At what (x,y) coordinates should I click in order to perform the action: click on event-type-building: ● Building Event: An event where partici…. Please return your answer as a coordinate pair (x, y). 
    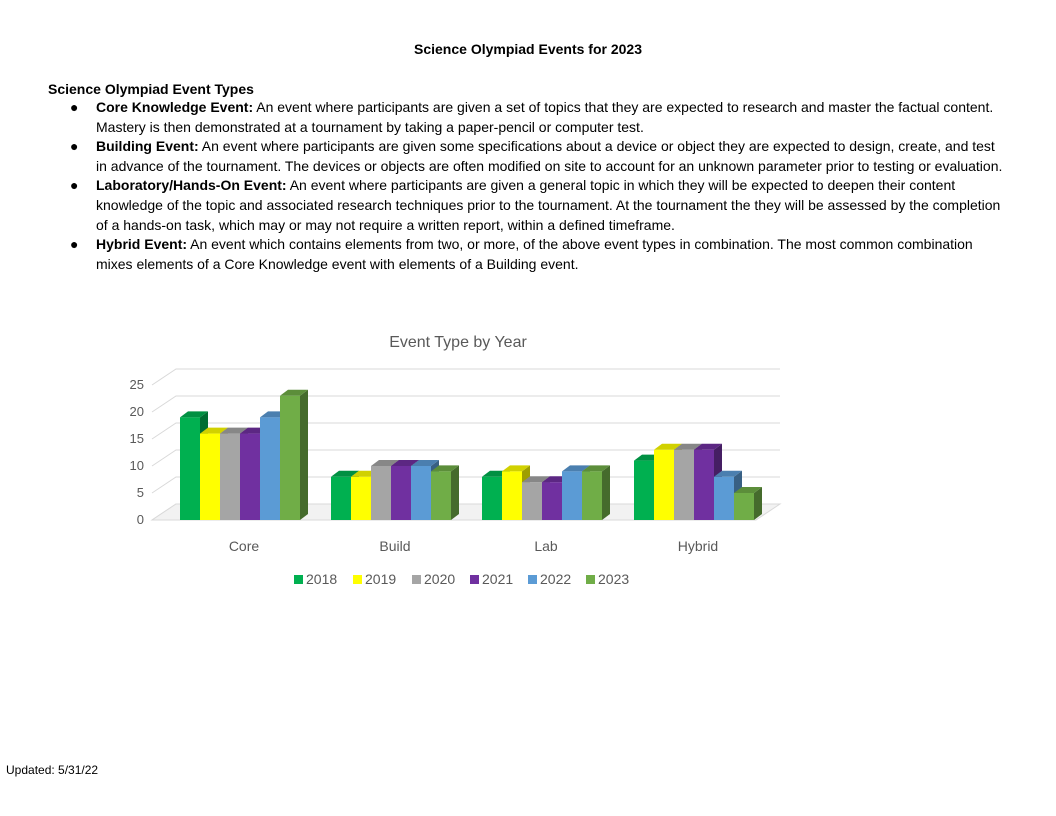
    Looking at the image, I should click on (539, 156).